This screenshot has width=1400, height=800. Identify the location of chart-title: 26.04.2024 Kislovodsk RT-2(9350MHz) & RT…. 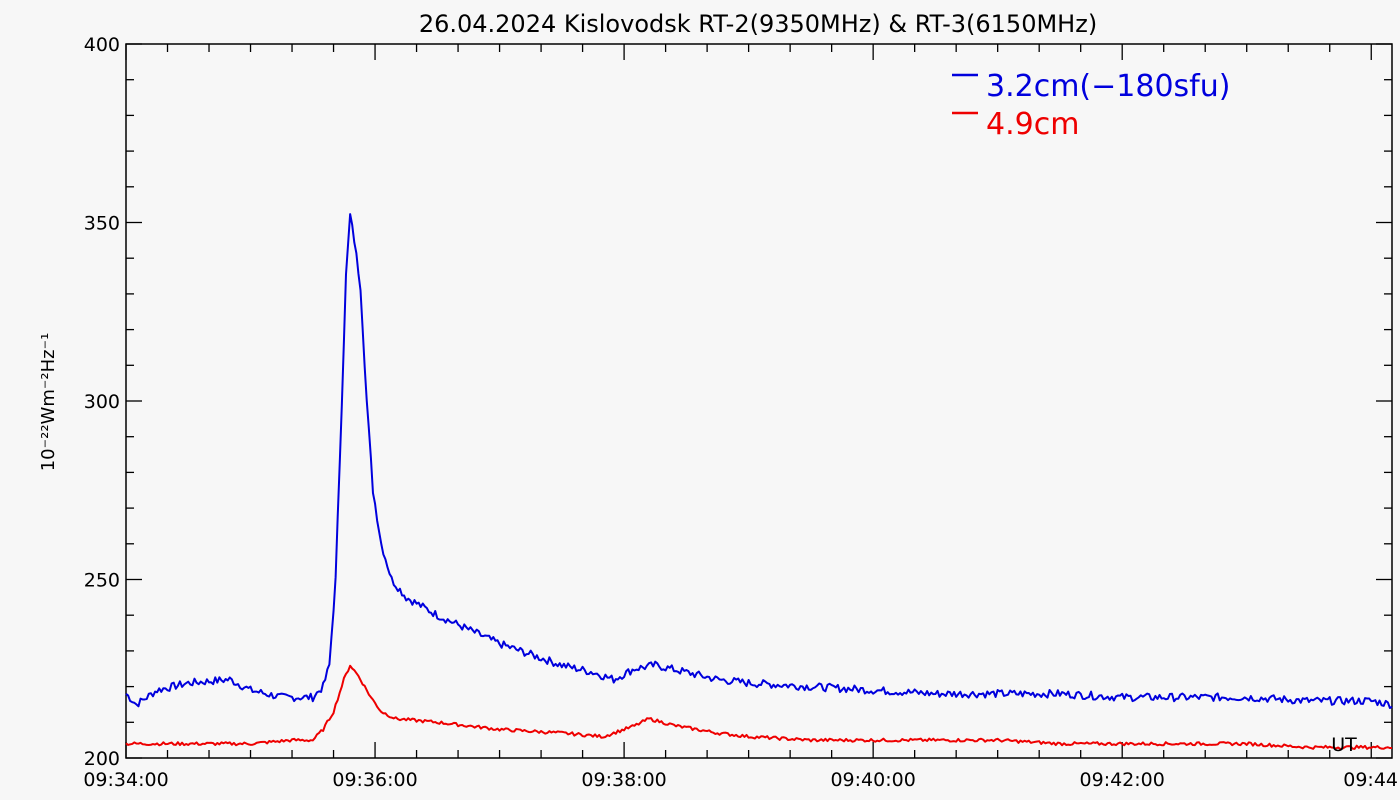
(758, 24).